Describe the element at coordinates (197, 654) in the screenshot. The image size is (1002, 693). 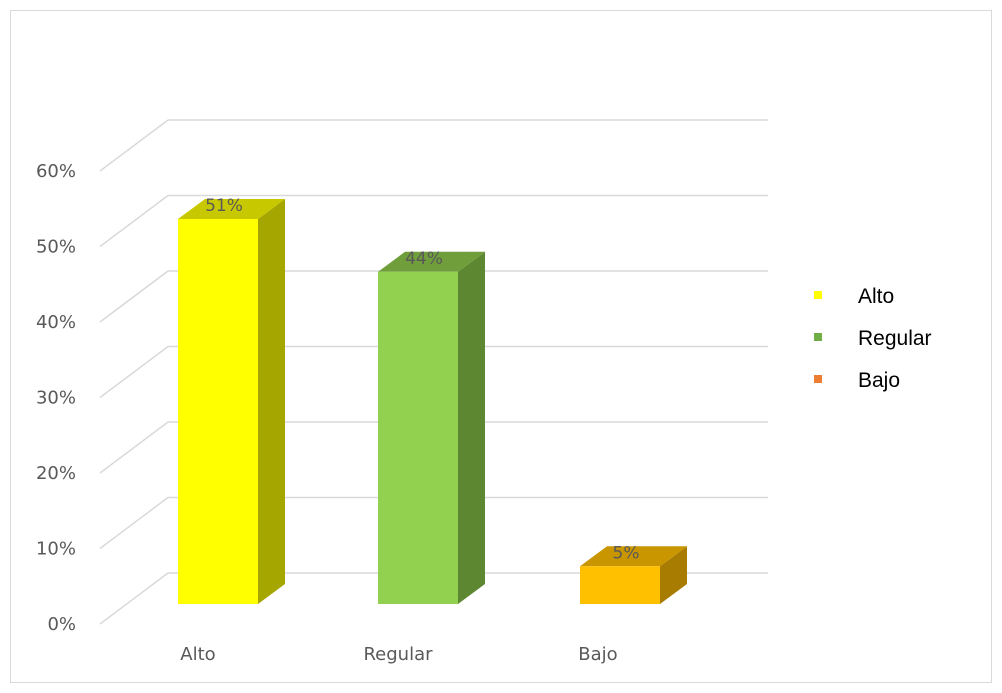
I see `x-tick-label-alto: Alto` at that location.